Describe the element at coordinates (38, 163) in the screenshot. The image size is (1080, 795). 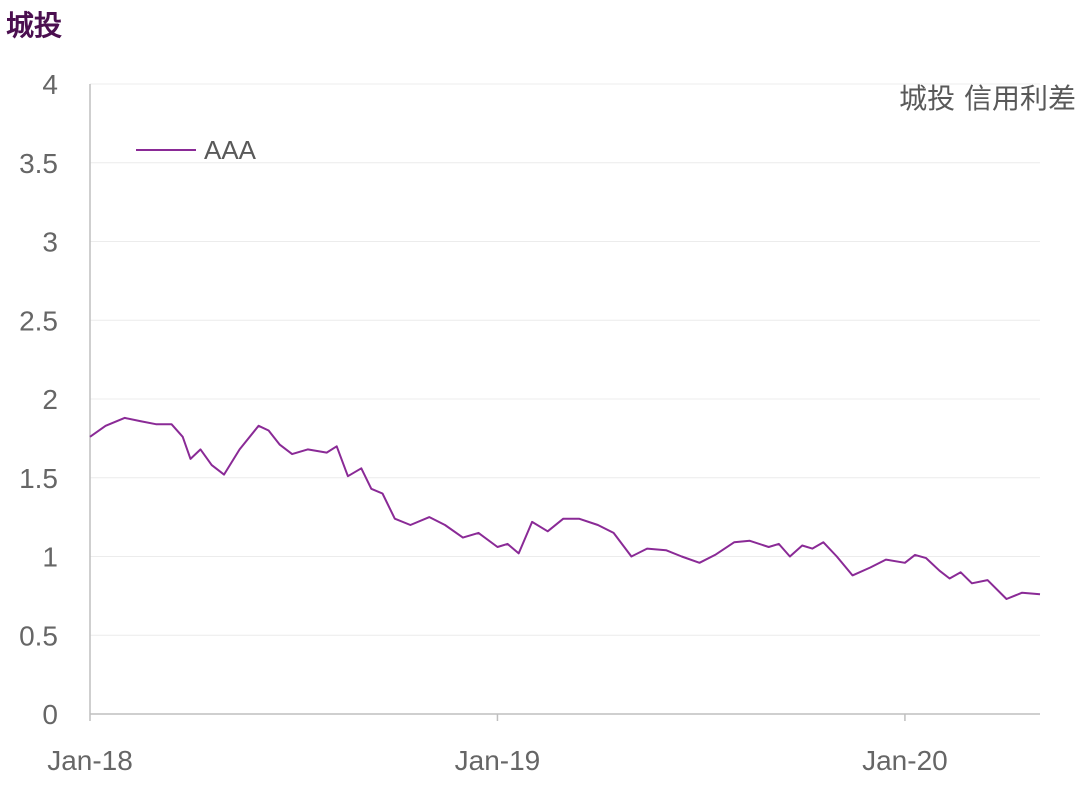
I see `y-tick-label: 3.5` at that location.